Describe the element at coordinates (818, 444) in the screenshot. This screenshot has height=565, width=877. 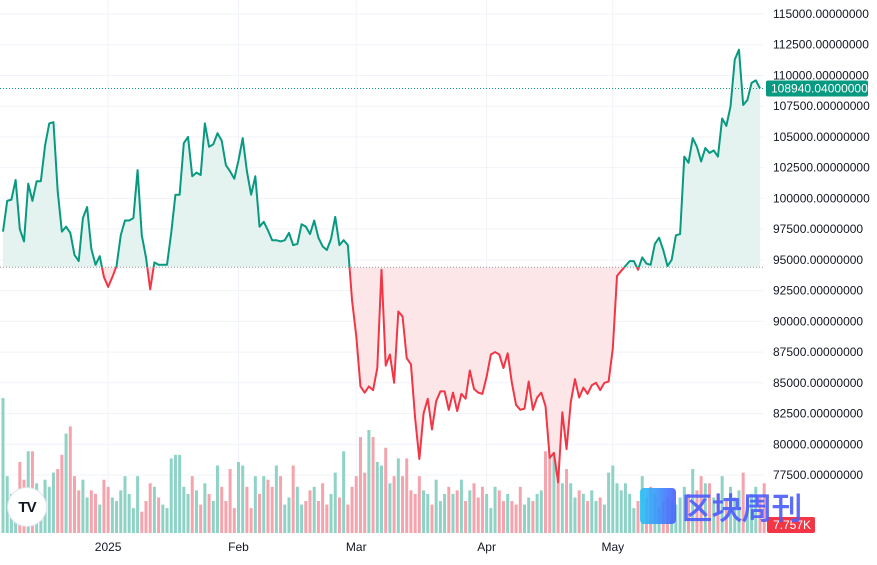
I see `y-tick-label: 80000.00000000` at that location.